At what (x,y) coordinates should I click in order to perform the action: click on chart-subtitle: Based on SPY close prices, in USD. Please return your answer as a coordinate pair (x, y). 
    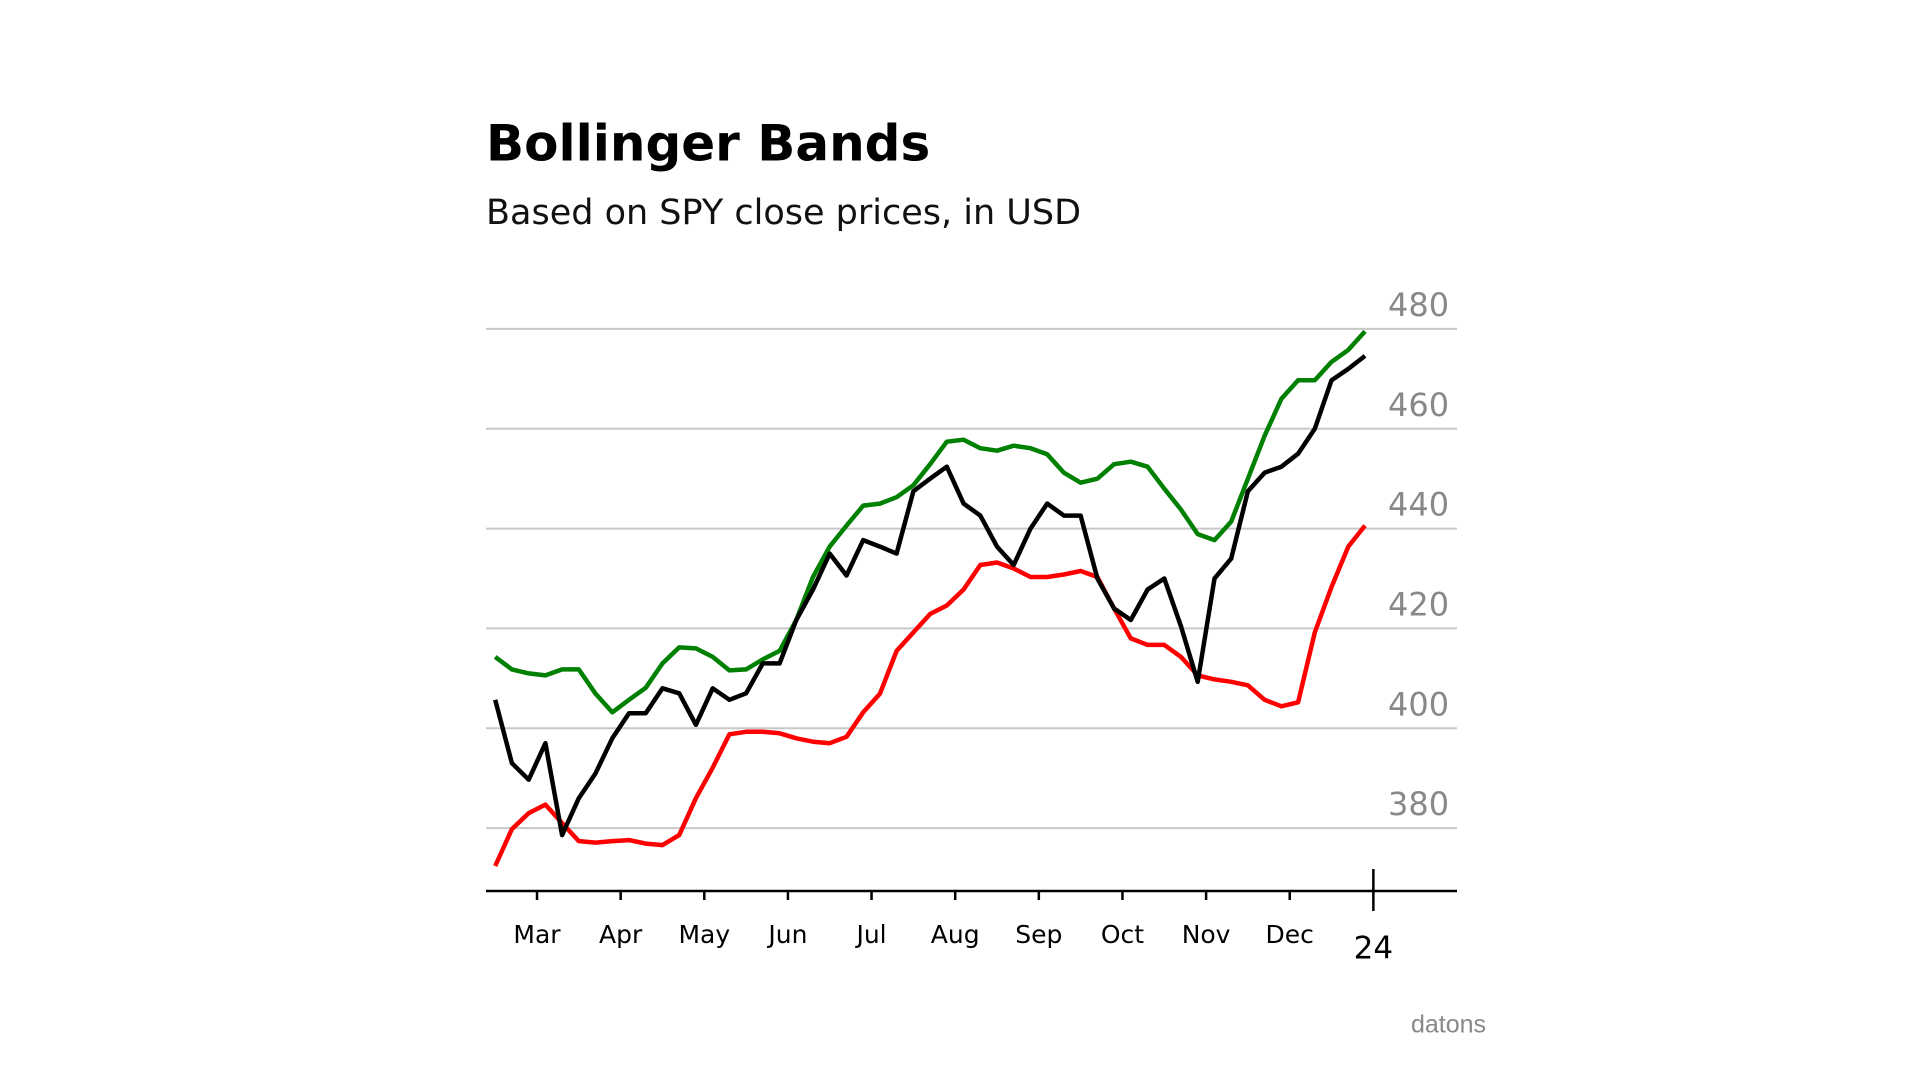
    Looking at the image, I should click on (783, 213).